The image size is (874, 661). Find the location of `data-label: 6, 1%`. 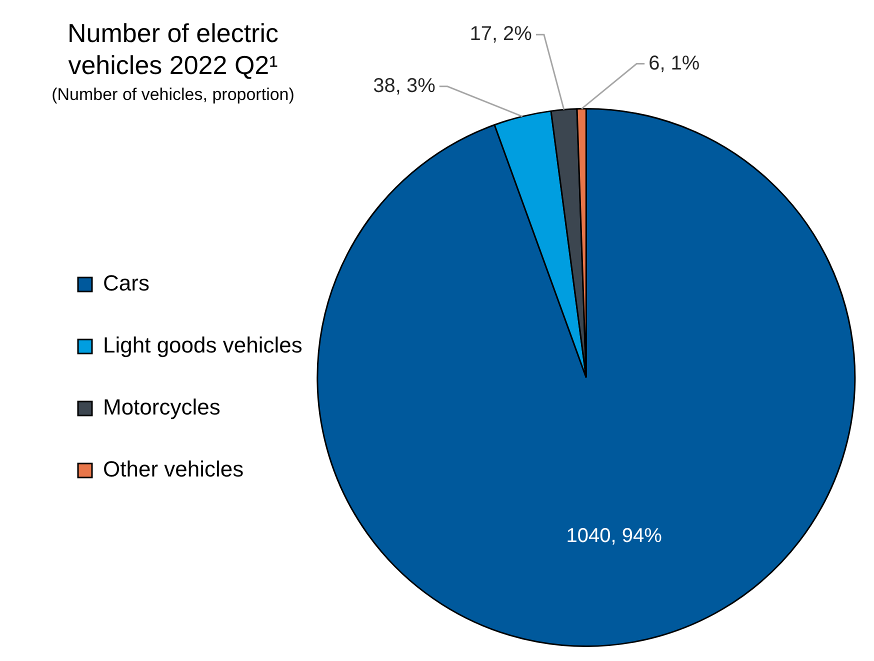

data-label: 6, 1% is located at coordinates (674, 63).